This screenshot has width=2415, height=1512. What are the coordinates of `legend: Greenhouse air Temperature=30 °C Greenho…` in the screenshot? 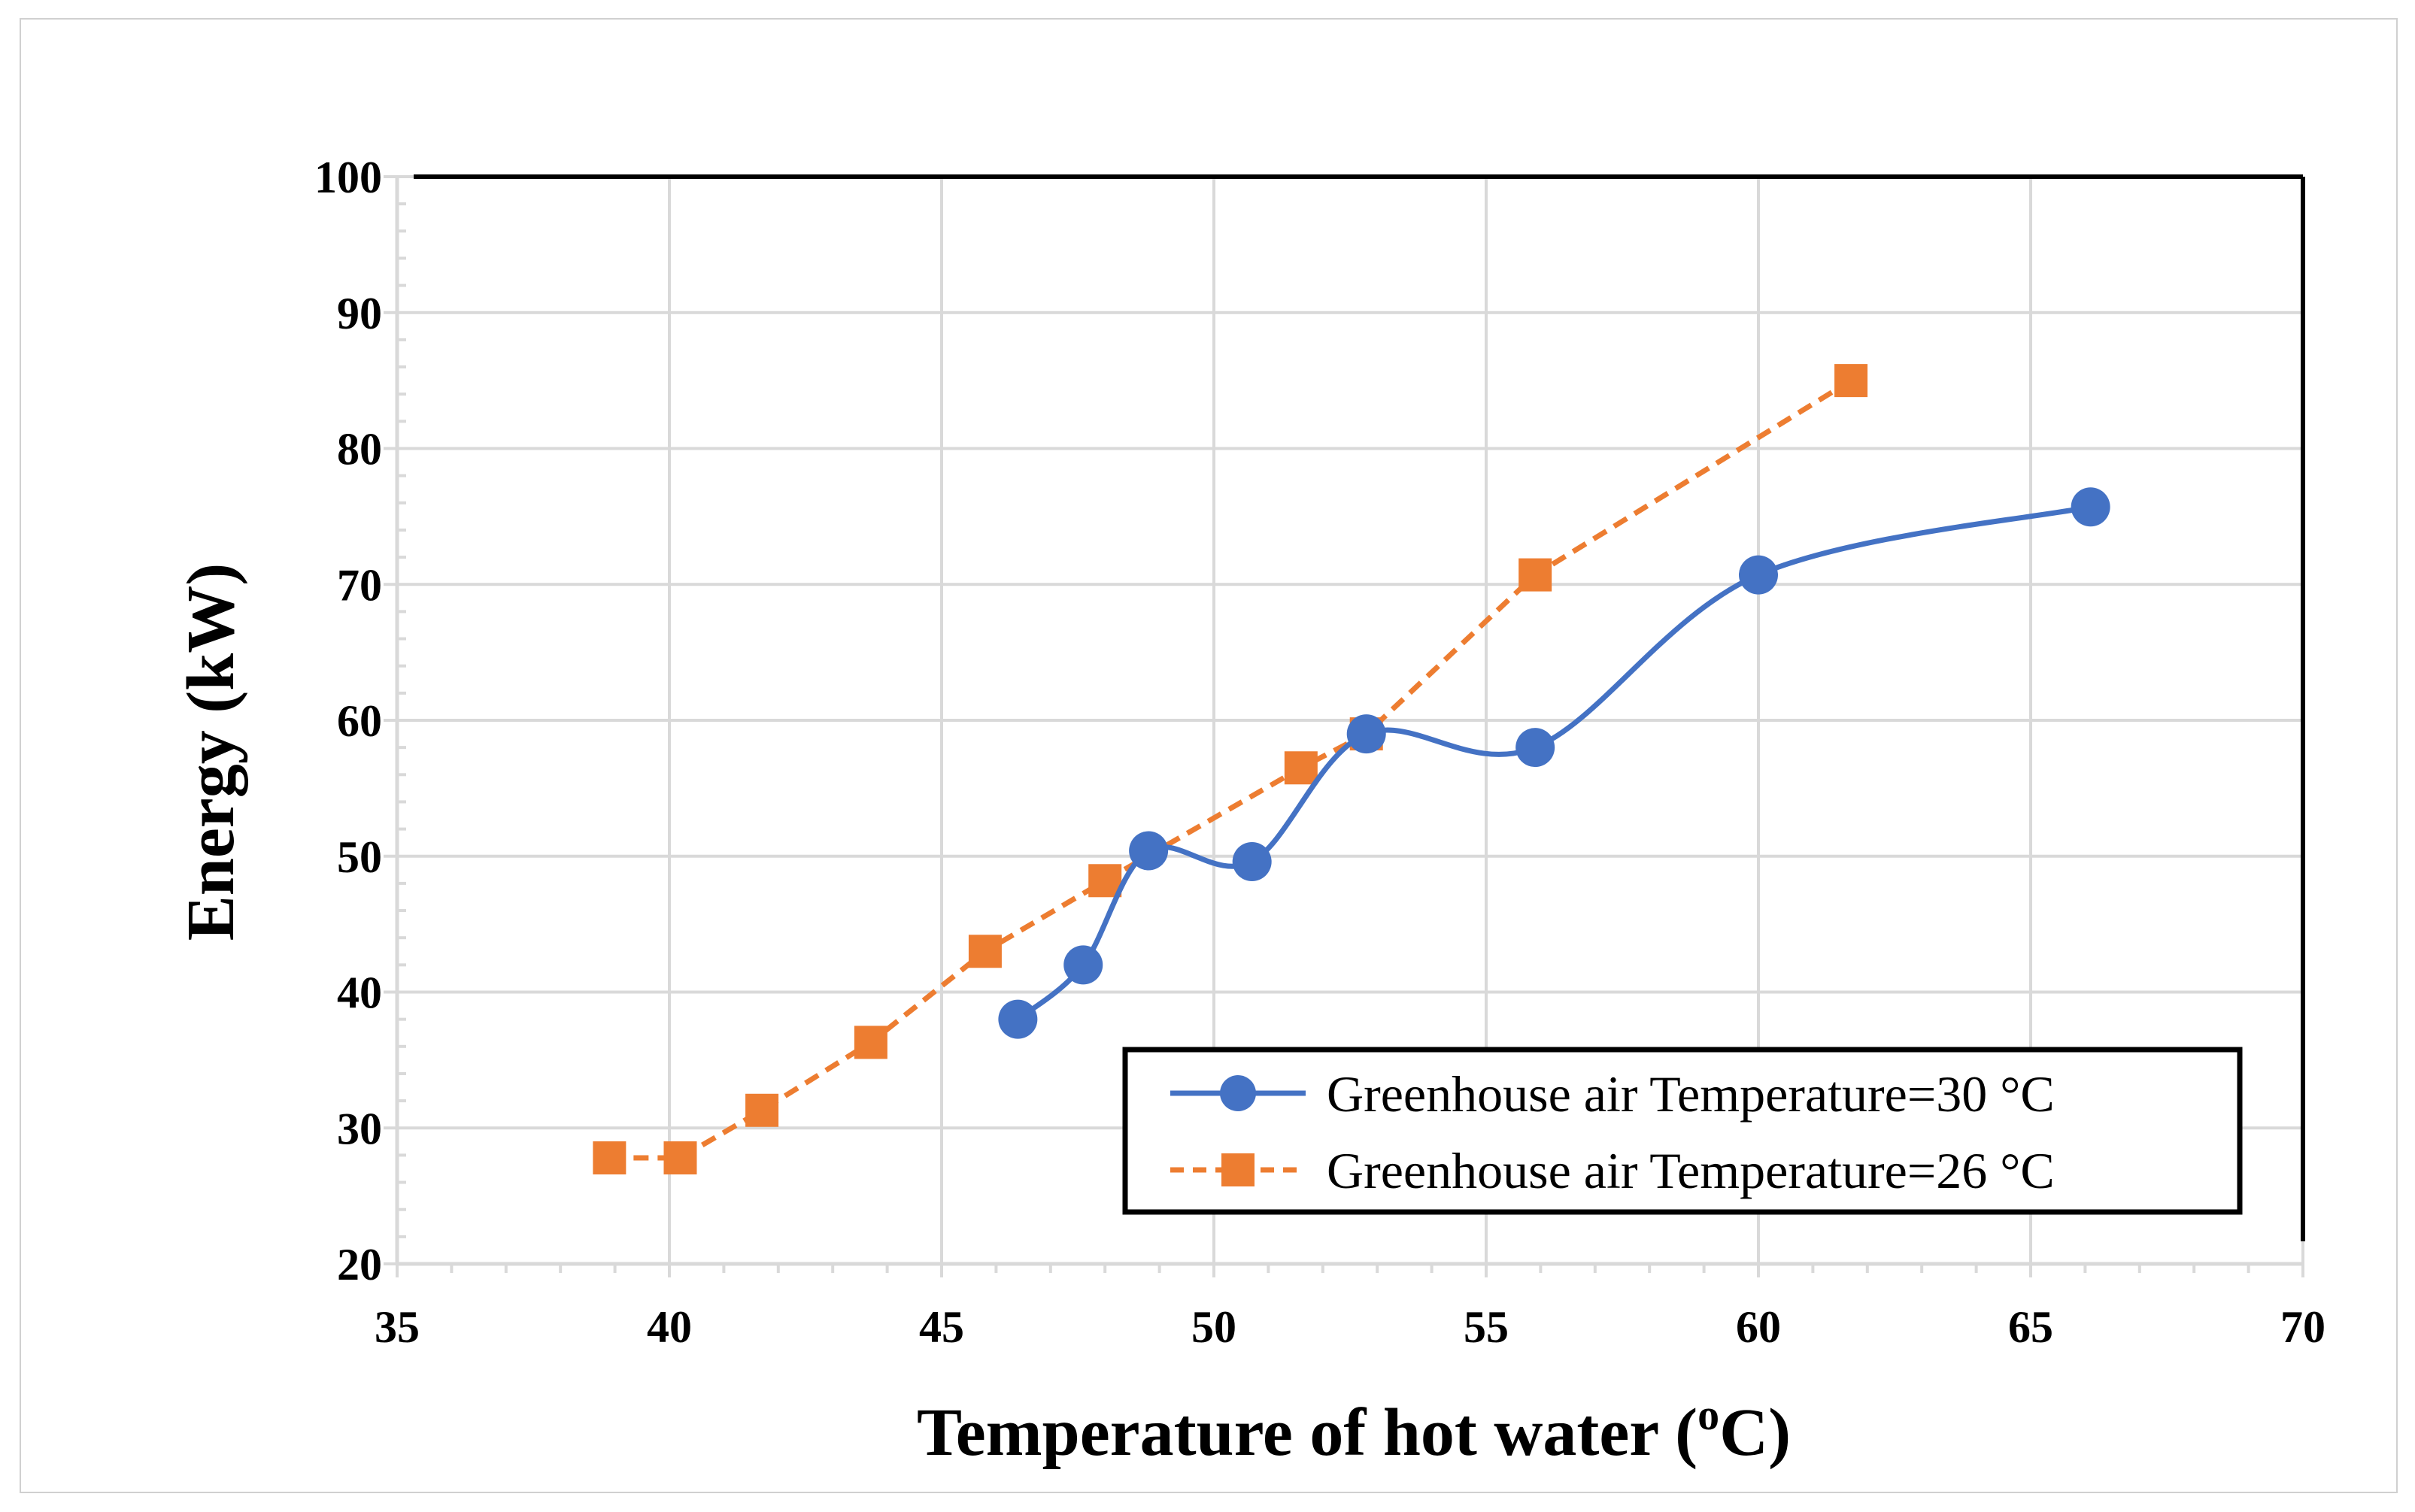 It's located at (1682, 1131).